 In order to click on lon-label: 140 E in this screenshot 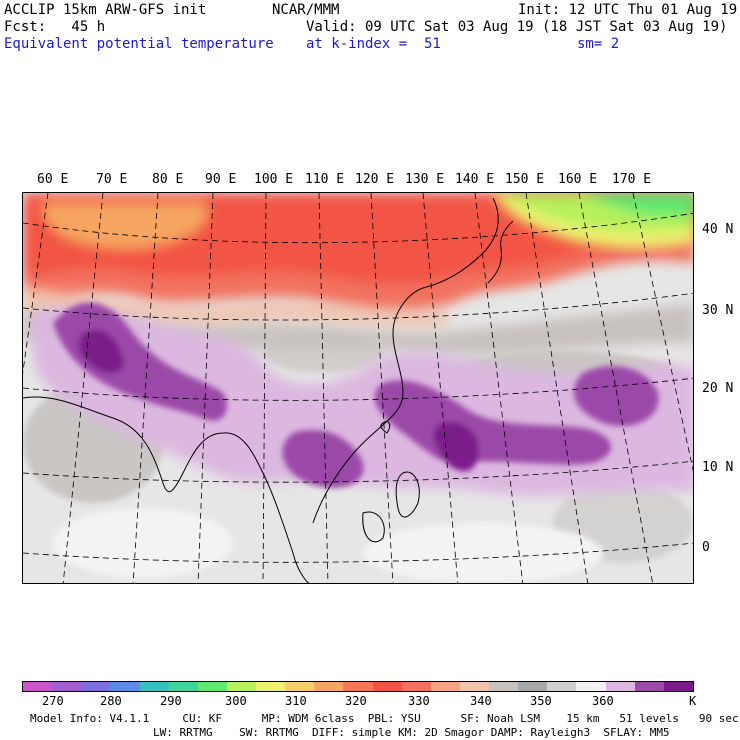, I will do `click(475, 179)`.